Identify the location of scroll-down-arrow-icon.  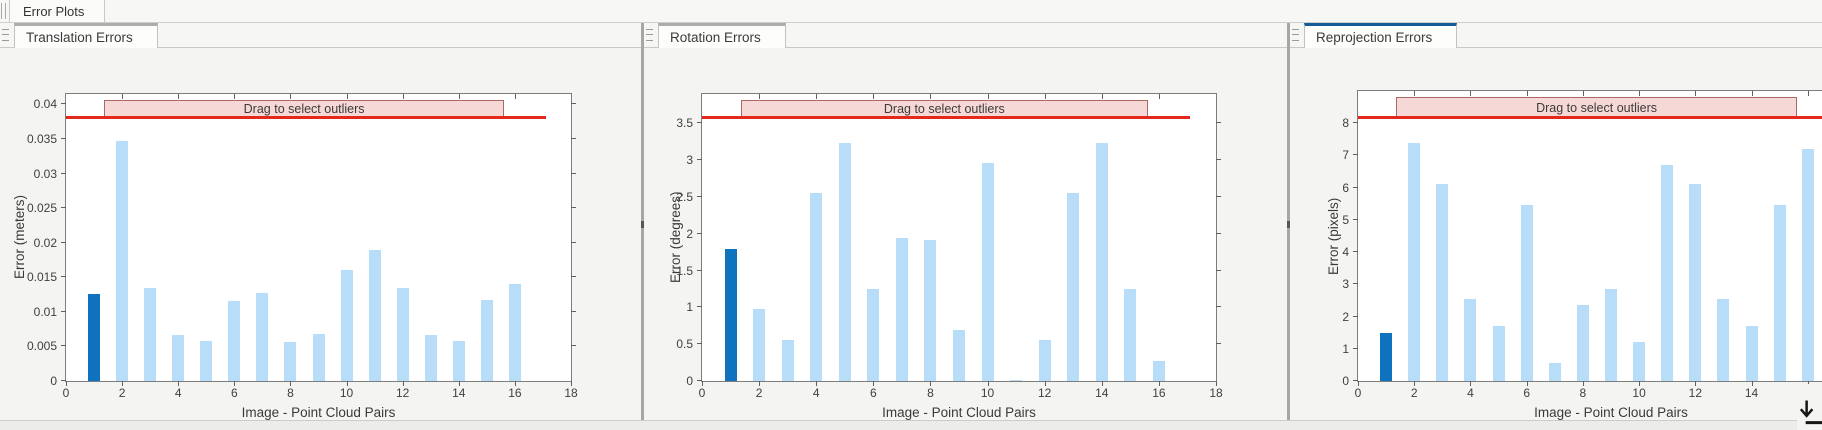
(1809, 407).